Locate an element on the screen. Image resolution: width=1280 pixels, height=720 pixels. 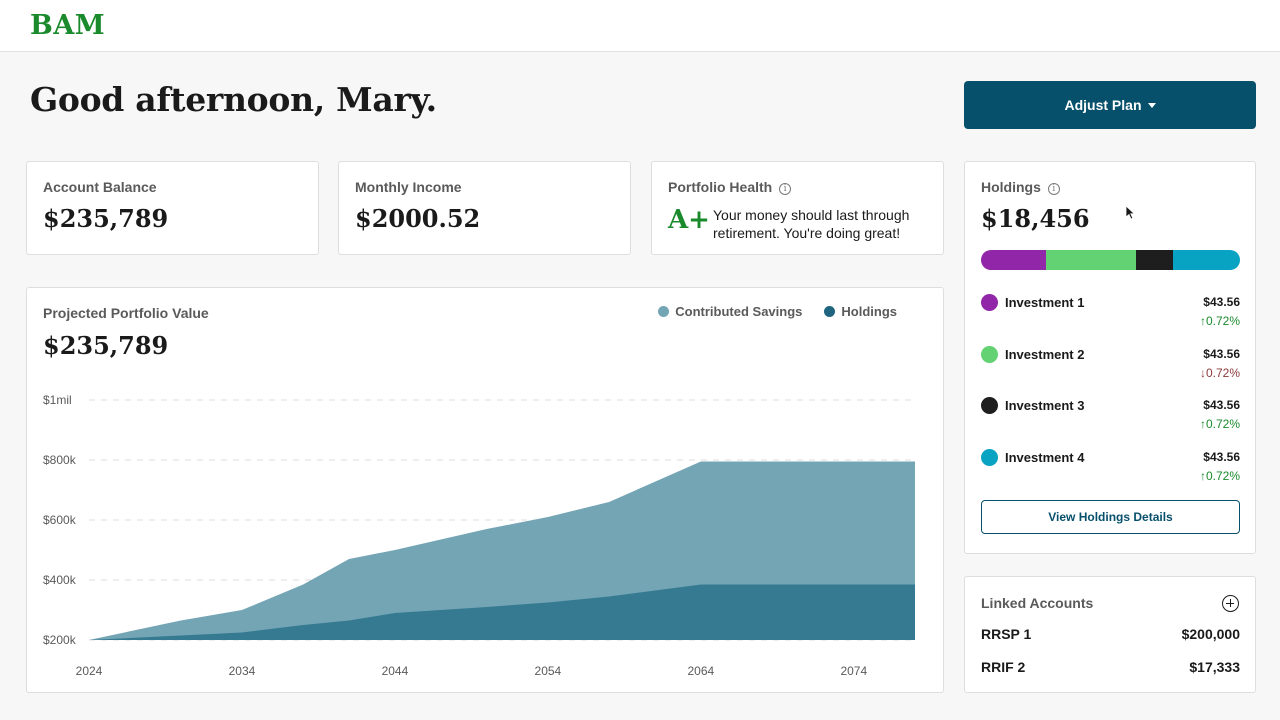
account-value: $200,000 is located at coordinates (1210, 634).